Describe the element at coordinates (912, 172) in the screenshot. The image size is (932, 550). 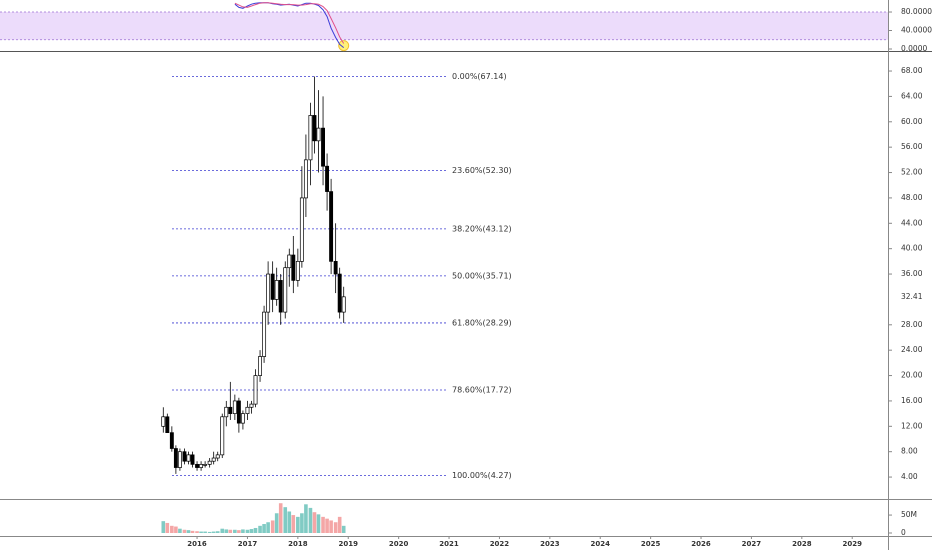
I see `y-tick-label: 52.00` at that location.